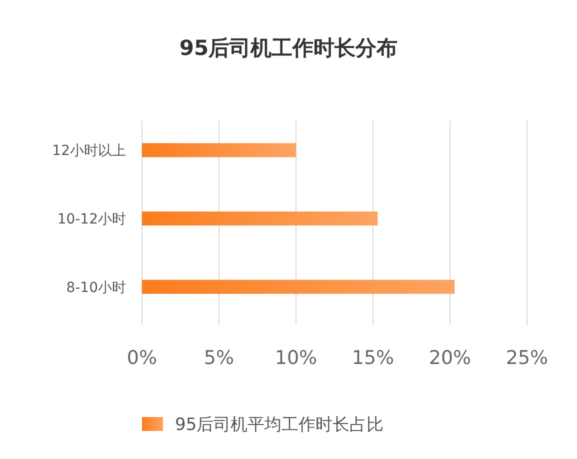  I want to click on x-tick-label: 25%, so click(527, 358).